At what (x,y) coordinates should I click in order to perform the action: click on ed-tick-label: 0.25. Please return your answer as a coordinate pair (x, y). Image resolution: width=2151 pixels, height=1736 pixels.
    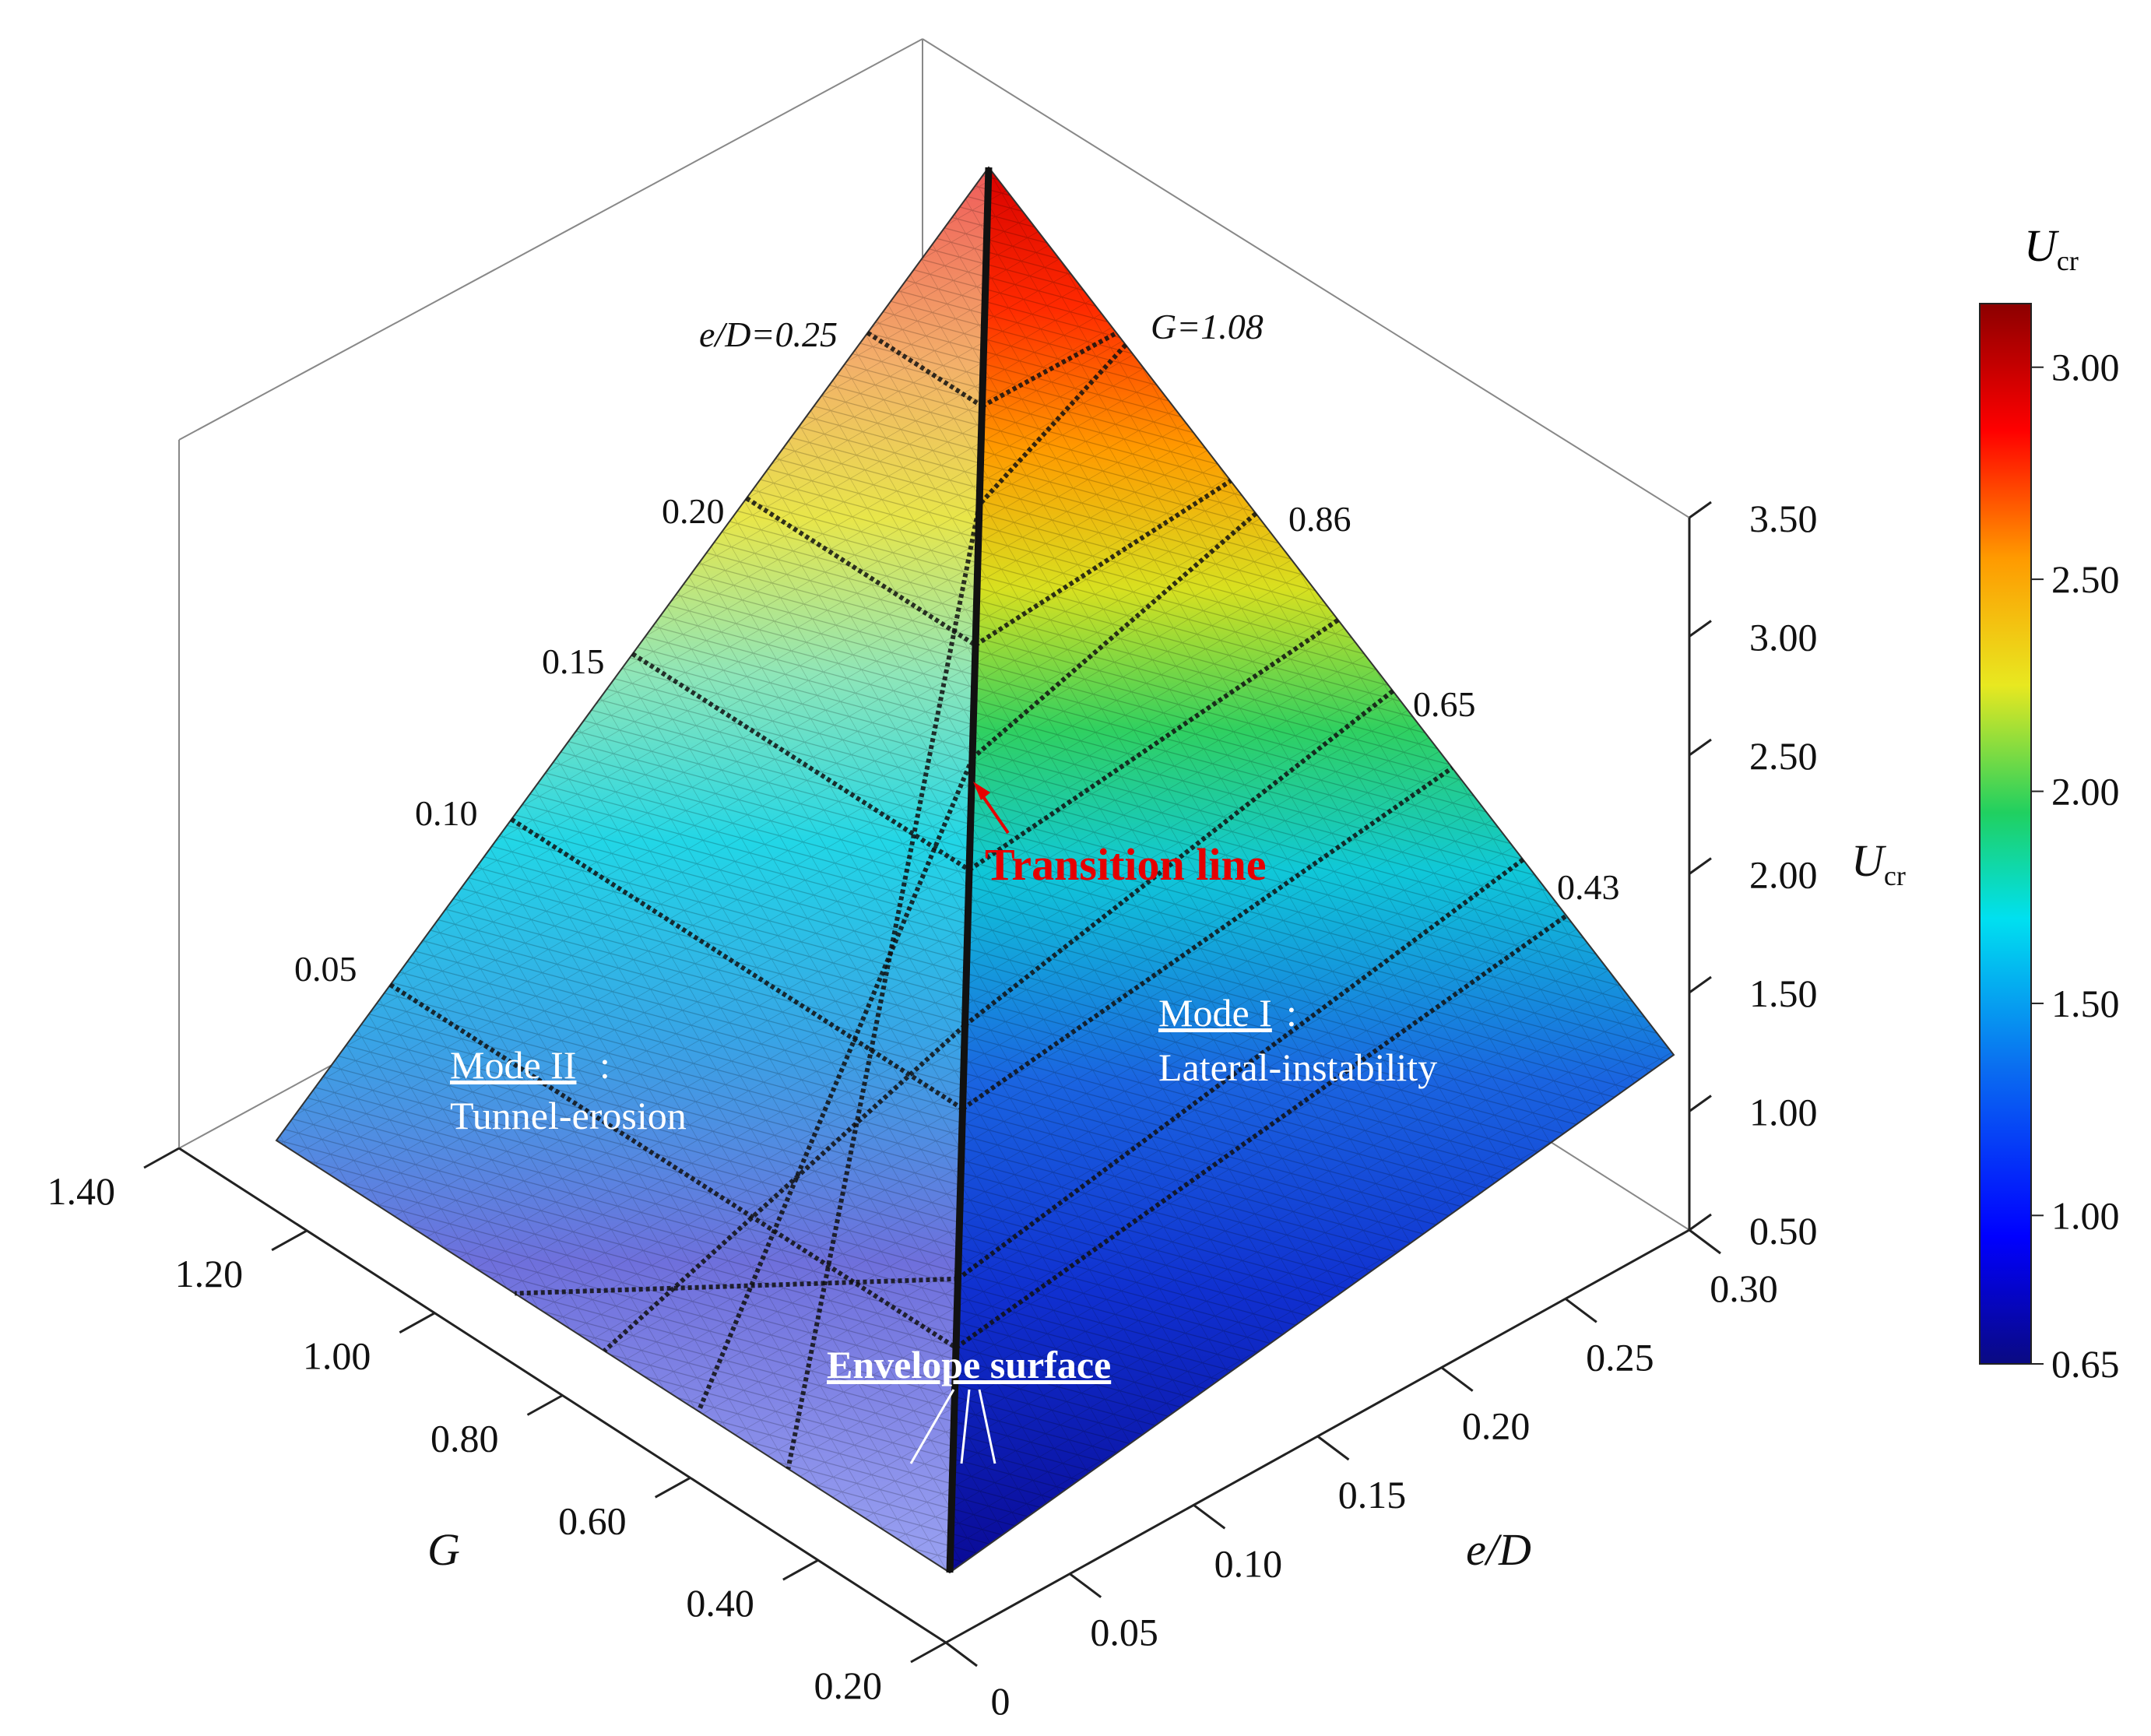
    Looking at the image, I should click on (1620, 1357).